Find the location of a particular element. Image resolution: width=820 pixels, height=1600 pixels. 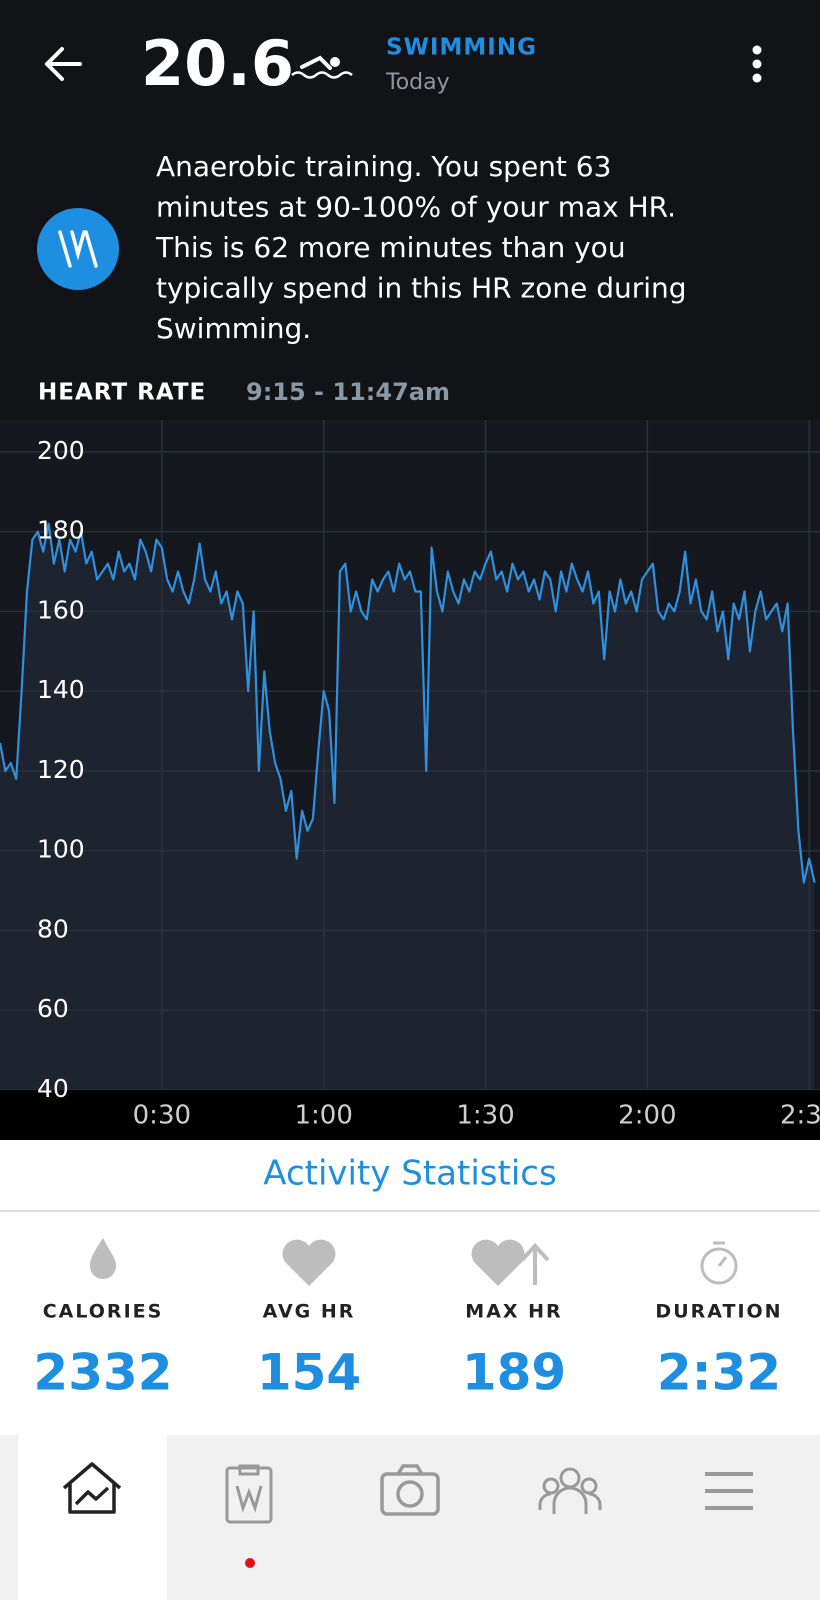

y-tick-label: 60 is located at coordinates (53, 1008).